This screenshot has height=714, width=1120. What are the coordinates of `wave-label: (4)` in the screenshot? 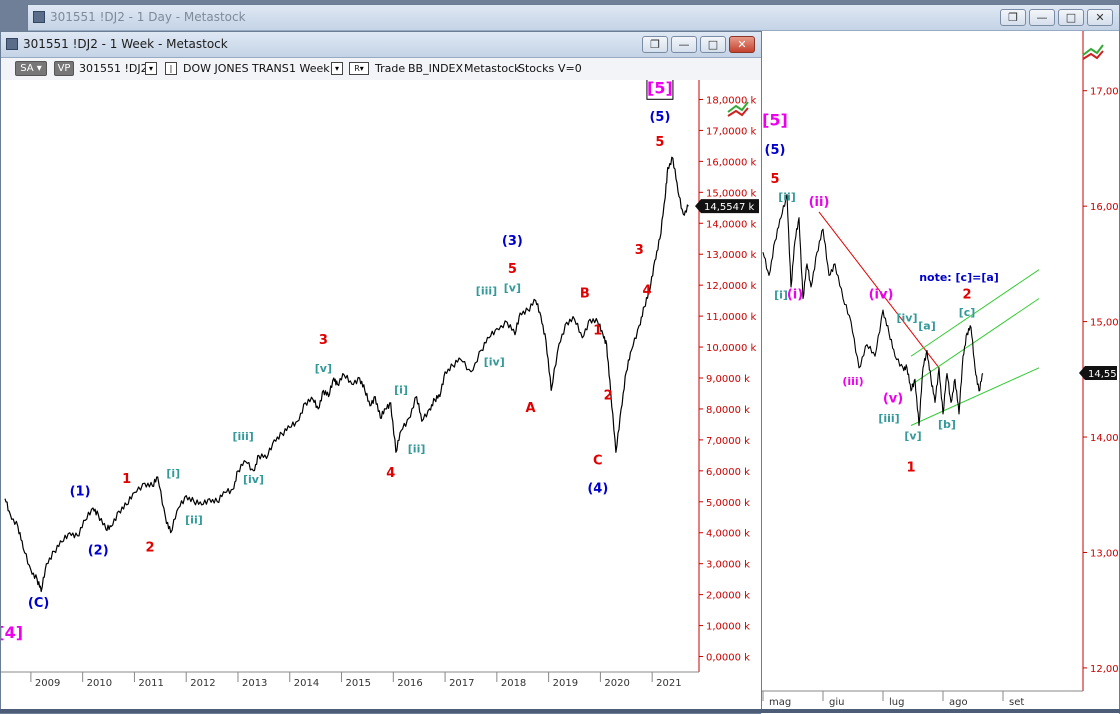 It's located at (597, 489).